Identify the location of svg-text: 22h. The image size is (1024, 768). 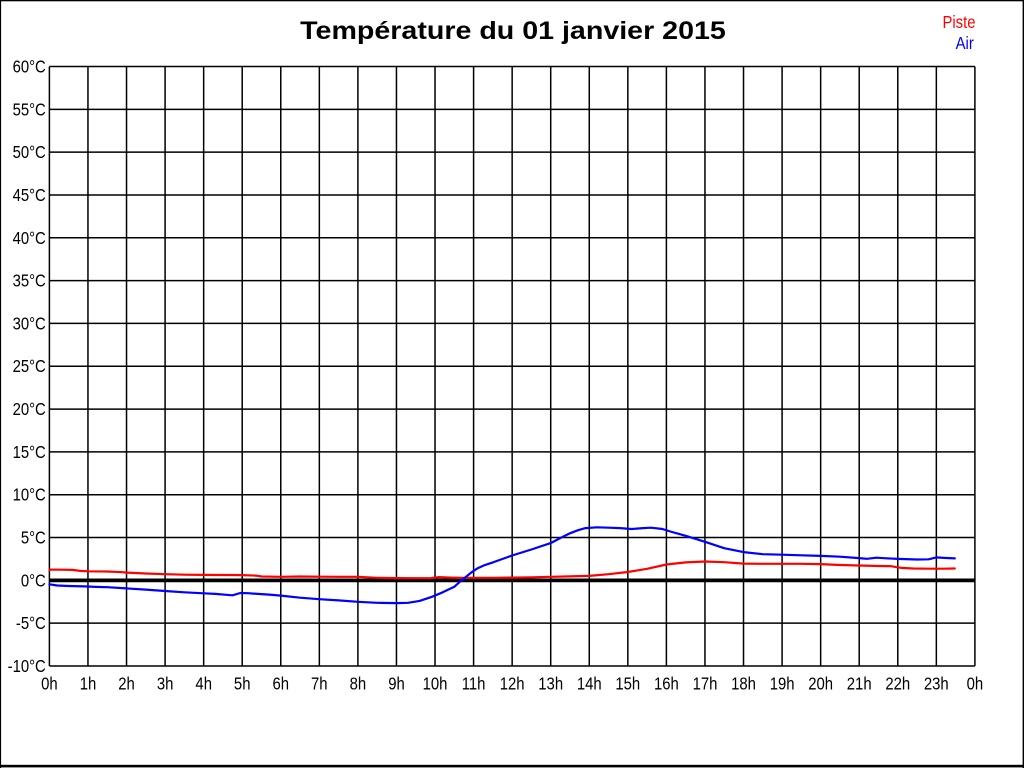
(897, 683).